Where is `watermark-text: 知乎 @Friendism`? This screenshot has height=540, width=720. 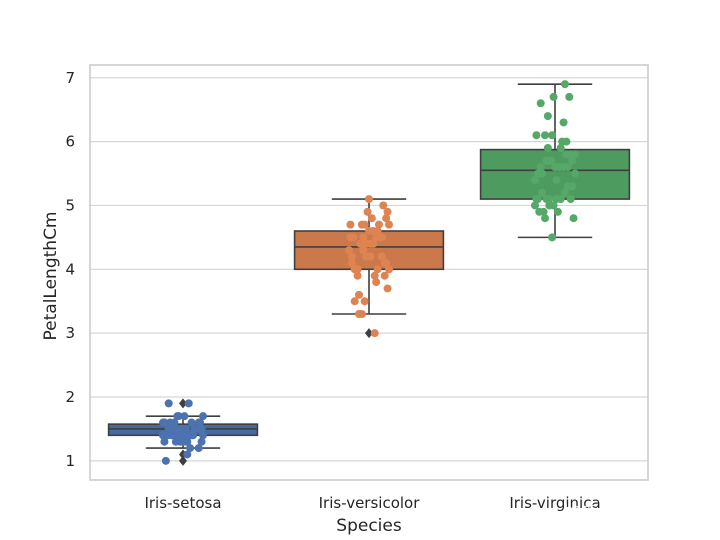 watermark-text: 知乎 @Friendism is located at coordinates (632, 514).